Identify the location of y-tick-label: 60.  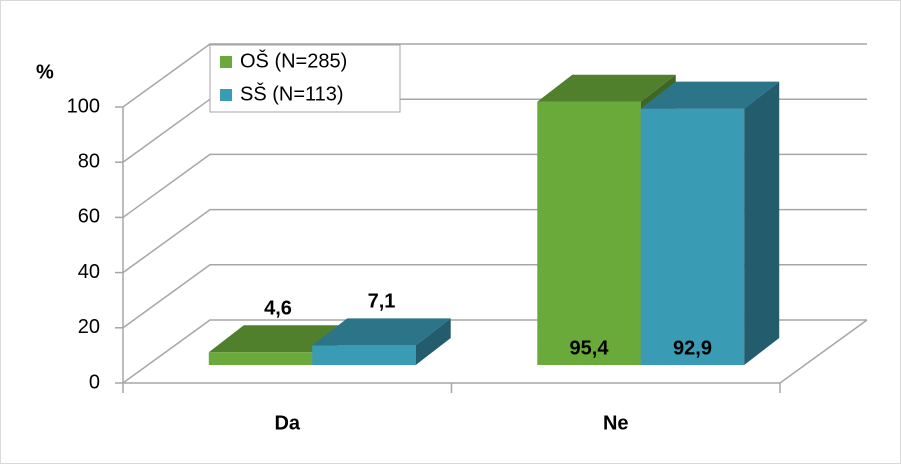
(89, 217).